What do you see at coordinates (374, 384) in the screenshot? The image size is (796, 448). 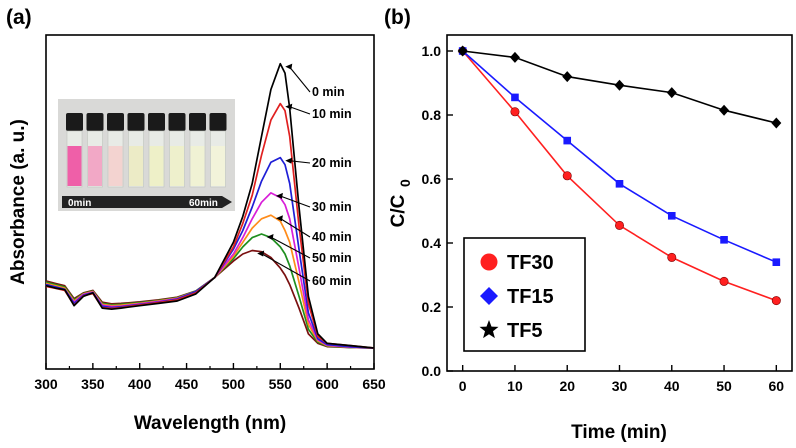 I see `panel-a-x-tick-label: 650` at bounding box center [374, 384].